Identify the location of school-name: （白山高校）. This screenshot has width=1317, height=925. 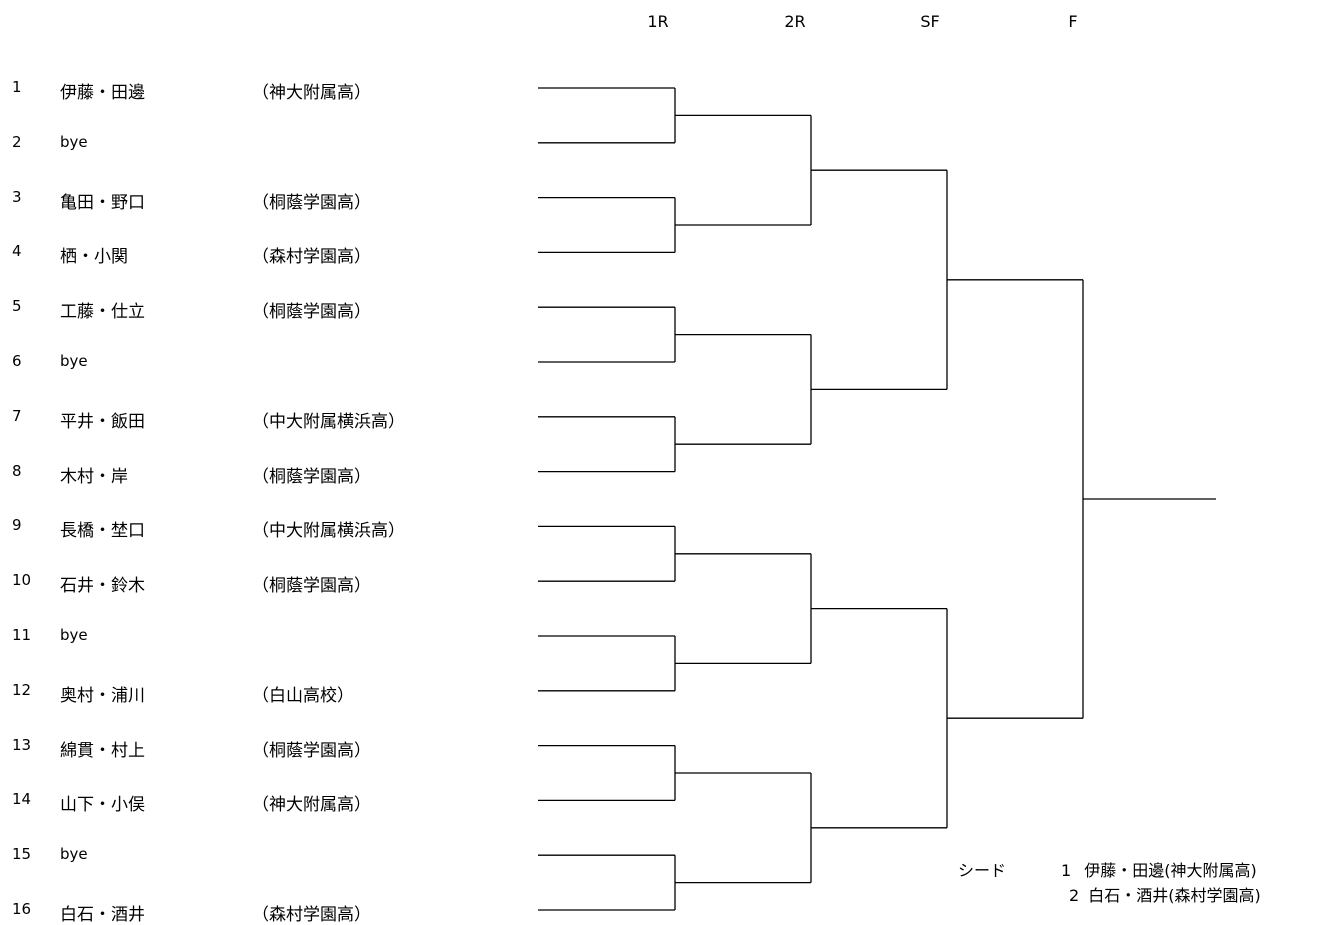
(303, 695).